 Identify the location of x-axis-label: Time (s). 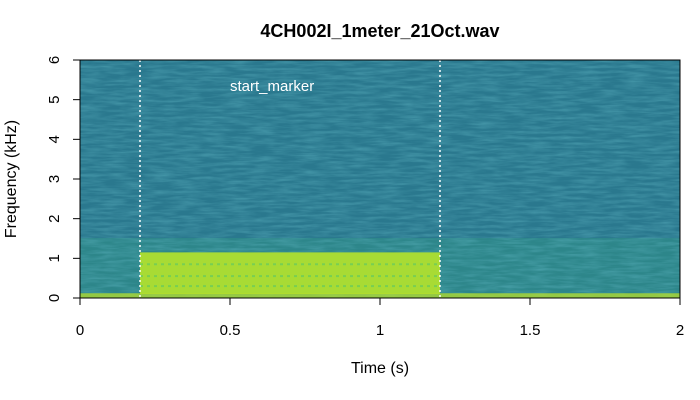
(380, 368).